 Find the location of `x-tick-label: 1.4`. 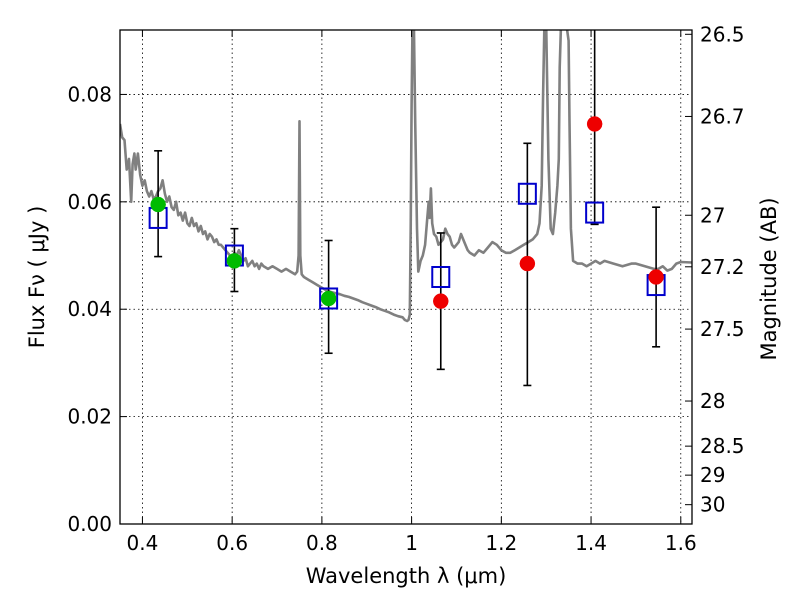

x-tick-label: 1.4 is located at coordinates (591, 543).